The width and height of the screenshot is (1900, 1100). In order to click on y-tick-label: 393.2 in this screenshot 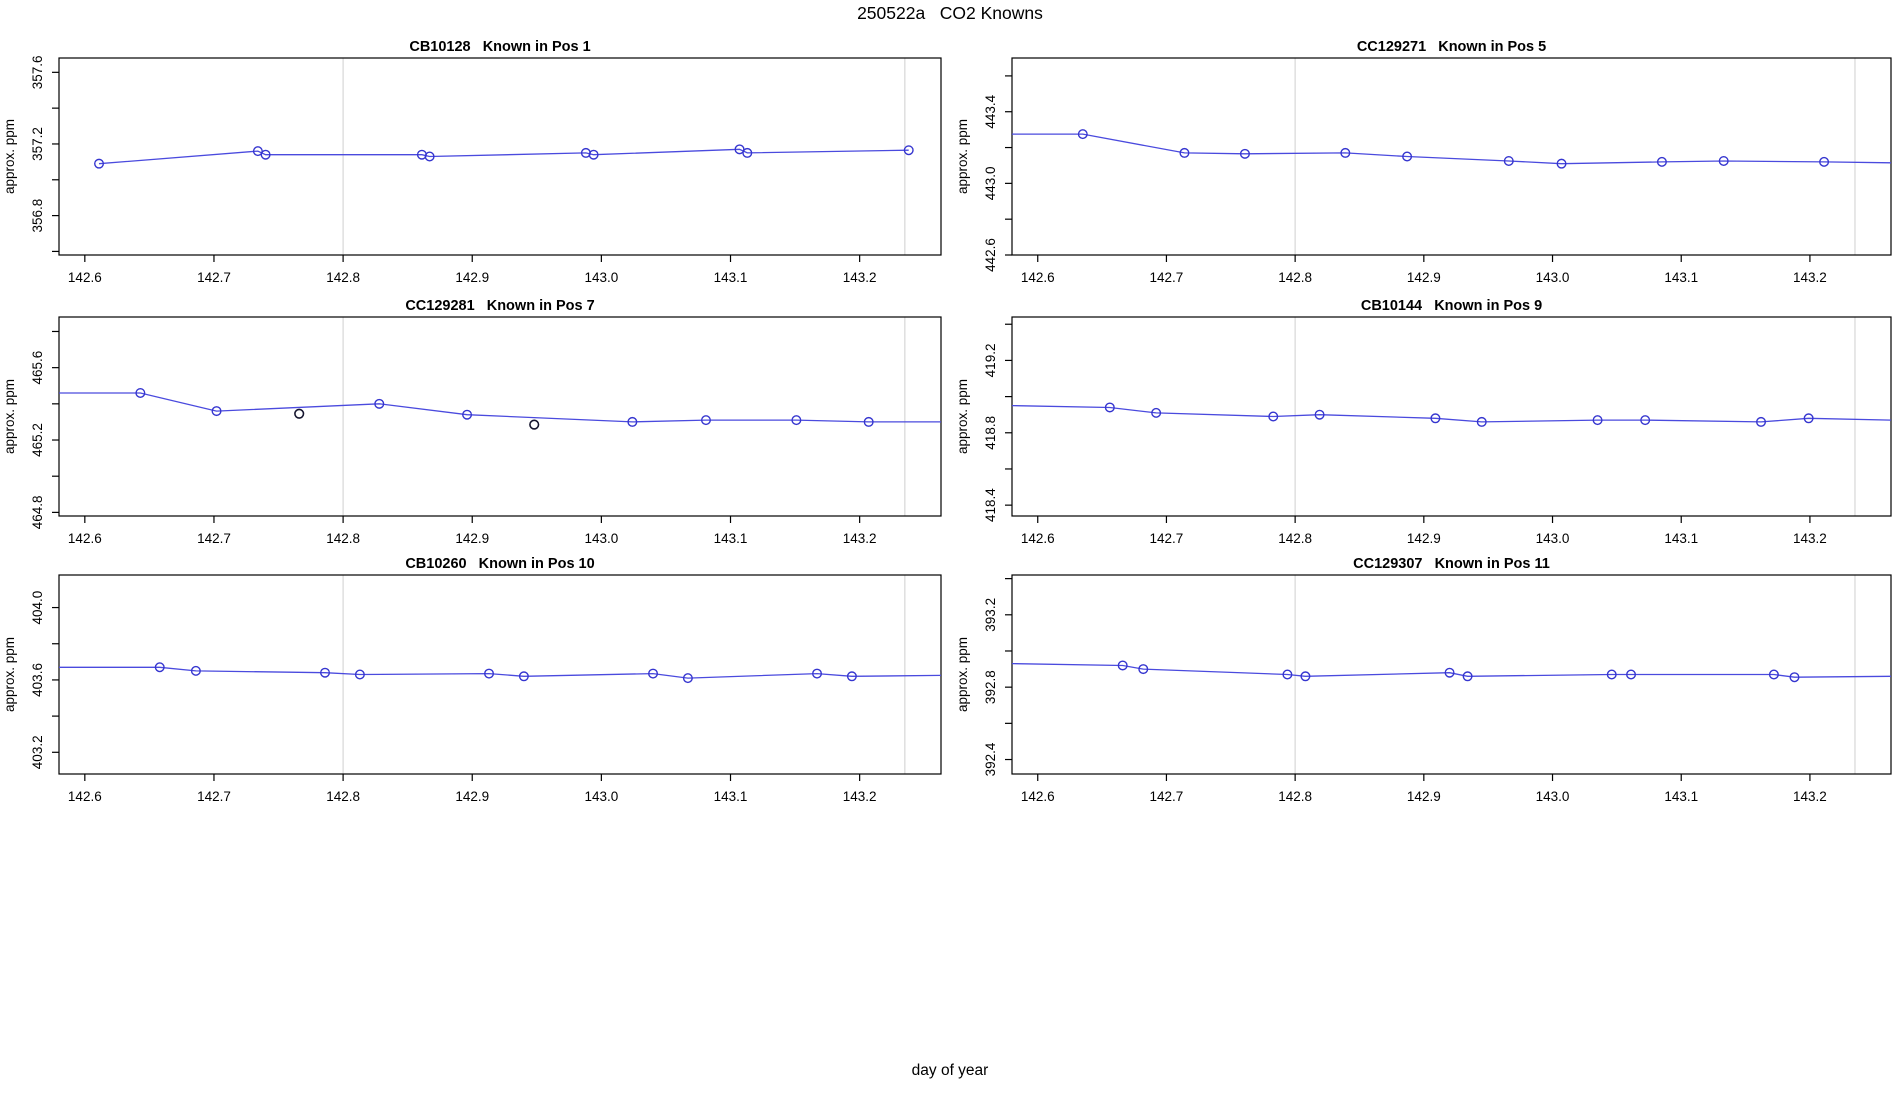, I will do `click(990, 615)`.